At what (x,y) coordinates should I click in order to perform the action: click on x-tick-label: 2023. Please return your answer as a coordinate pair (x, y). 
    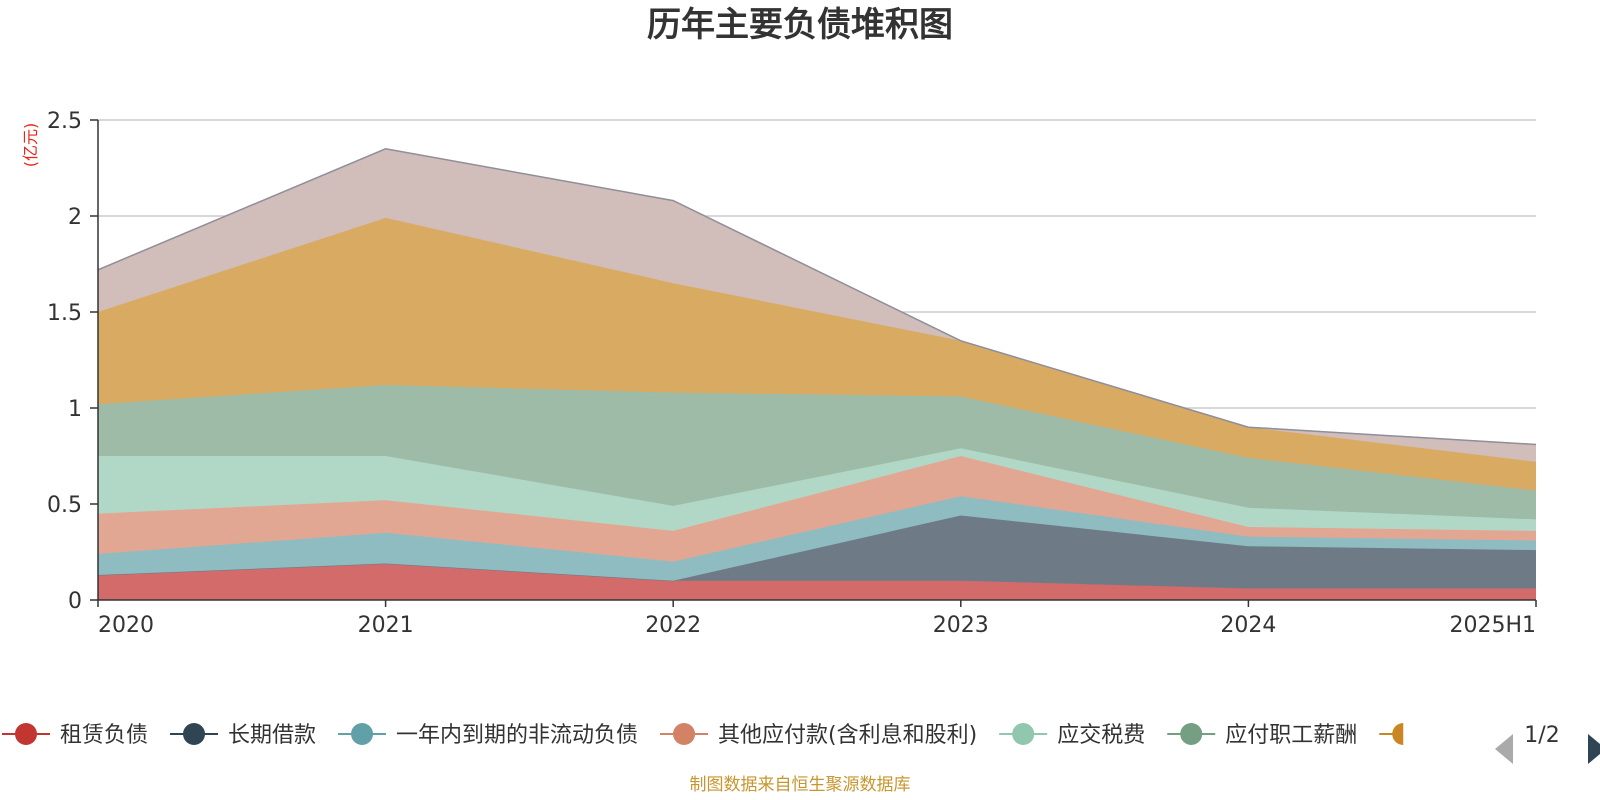
    Looking at the image, I should click on (961, 625).